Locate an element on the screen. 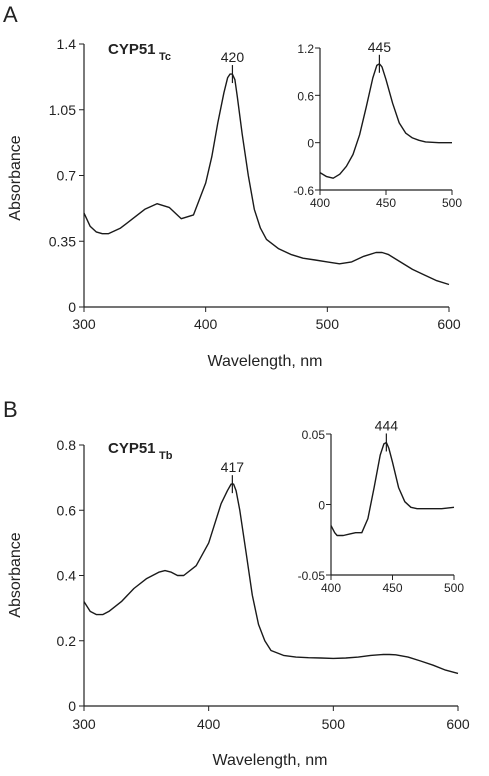  main-b-peak-label: 417 is located at coordinates (233, 467).